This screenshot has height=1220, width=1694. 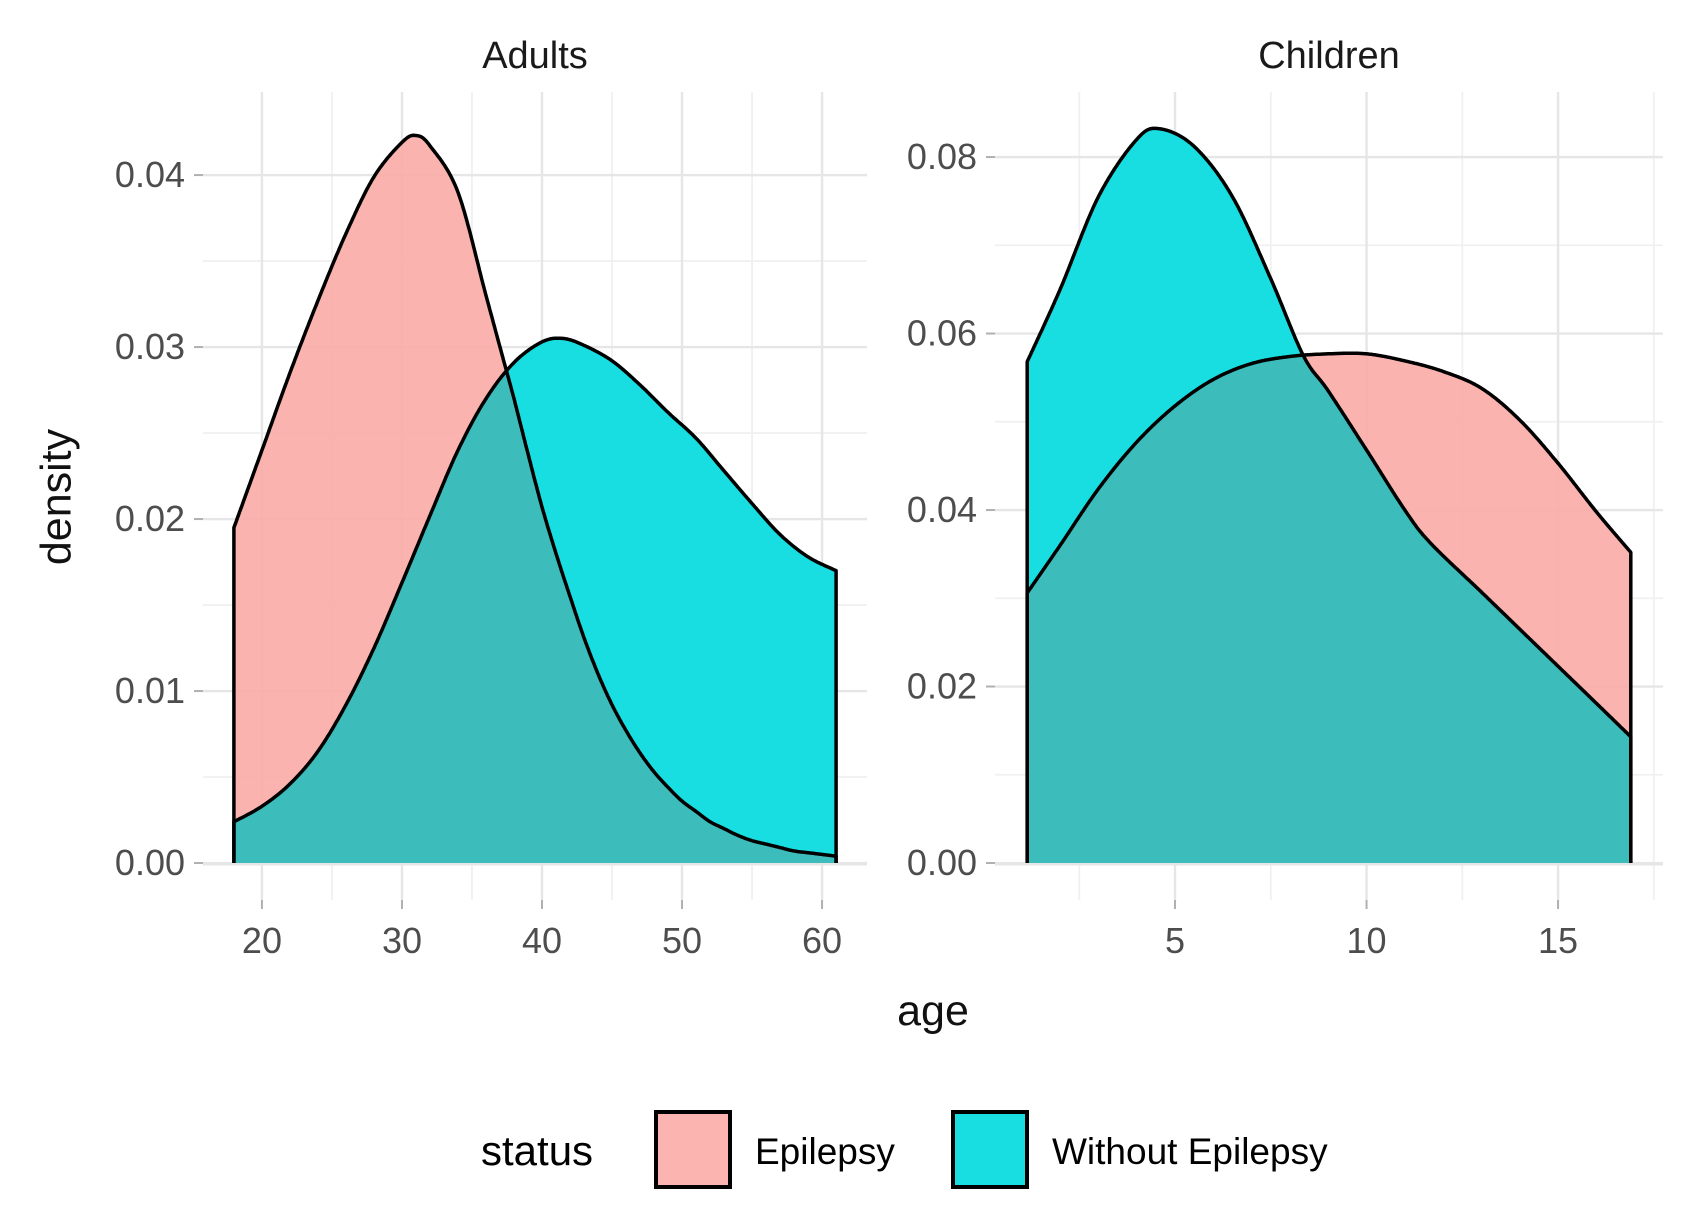 I want to click on y-axis-tick-label: 0.06, so click(x=942, y=333).